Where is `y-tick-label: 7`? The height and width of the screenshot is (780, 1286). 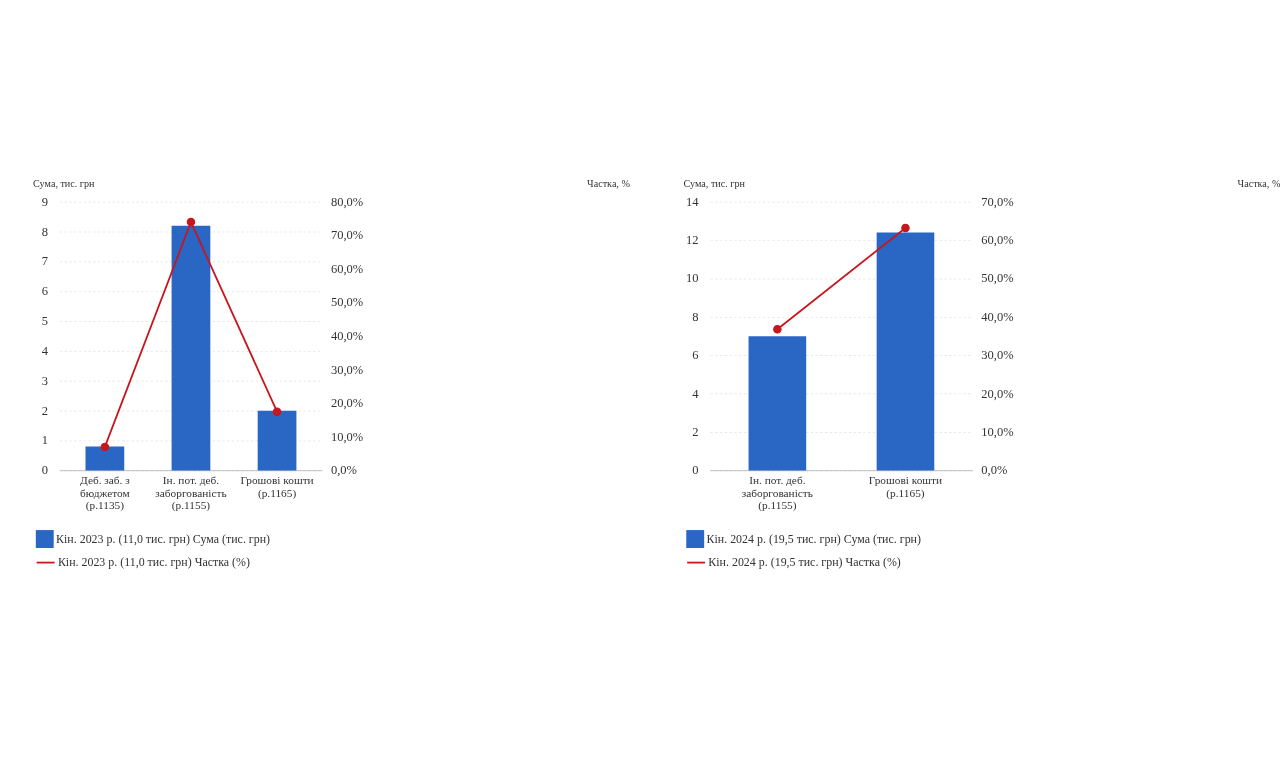 y-tick-label: 7 is located at coordinates (45, 261).